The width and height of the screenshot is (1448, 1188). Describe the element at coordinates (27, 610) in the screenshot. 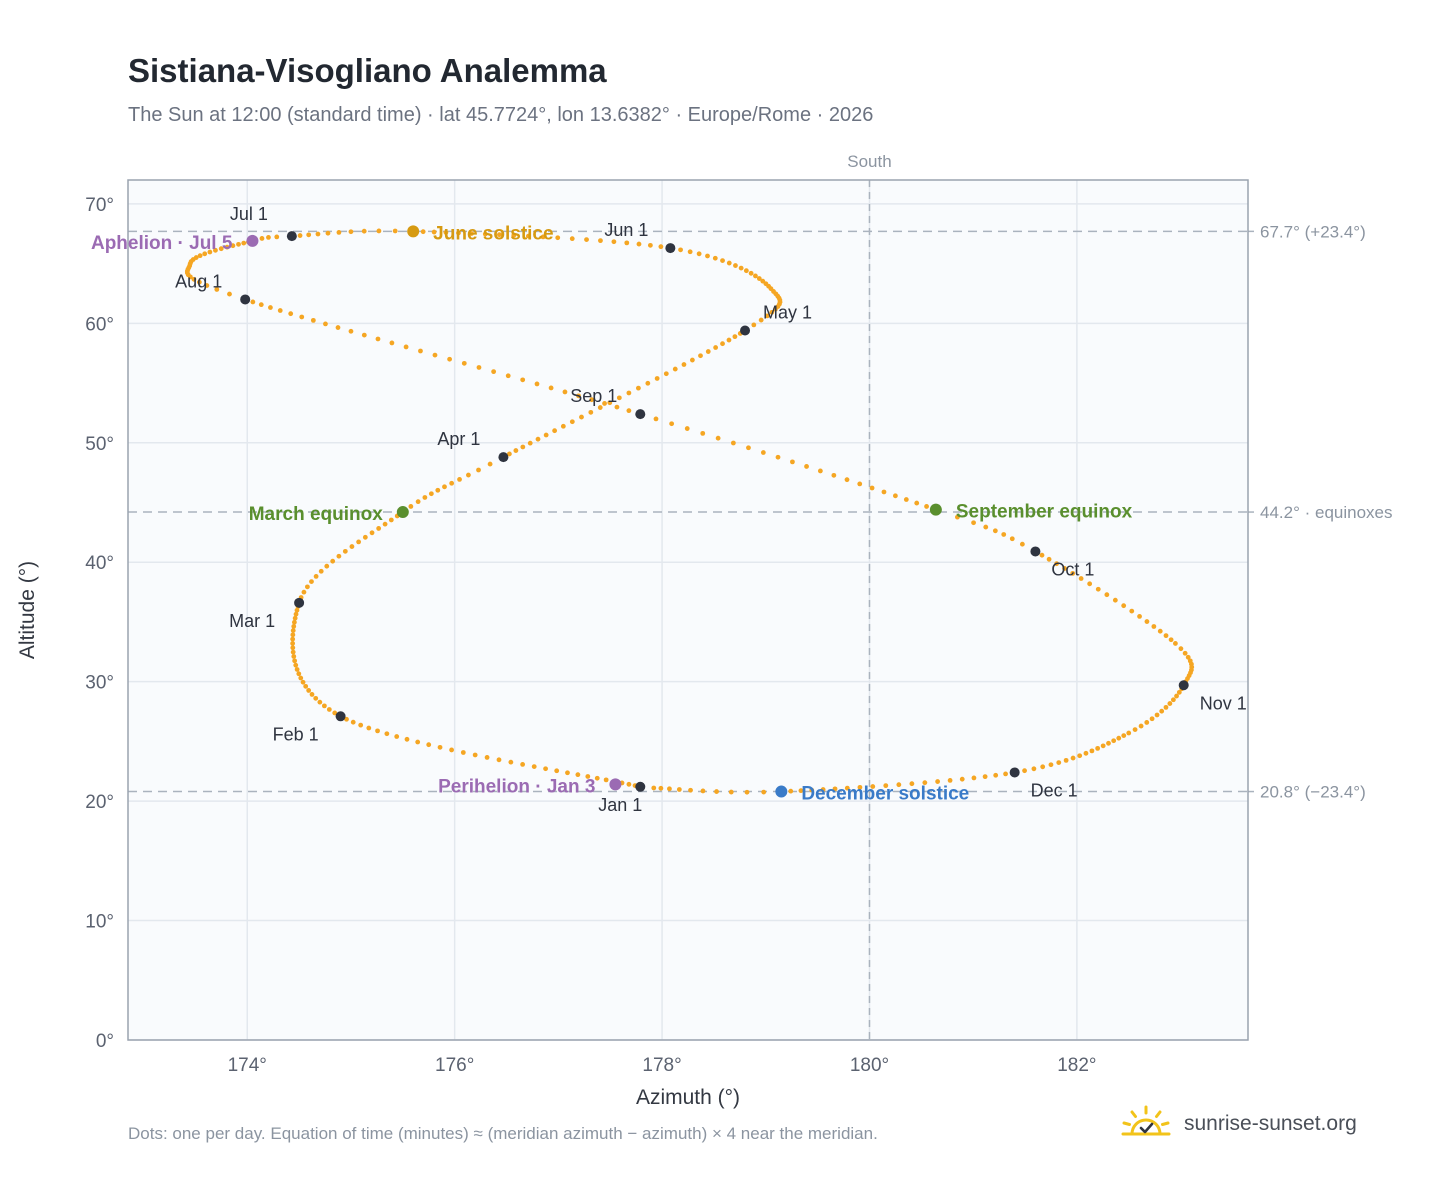

I see `y-axis-label: Altitude (°)` at that location.